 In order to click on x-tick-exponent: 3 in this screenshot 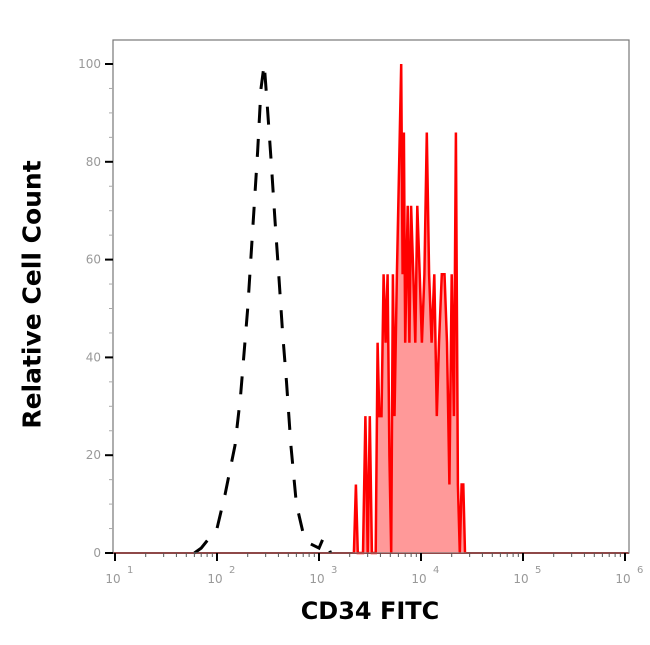, I will do `click(334, 570)`.